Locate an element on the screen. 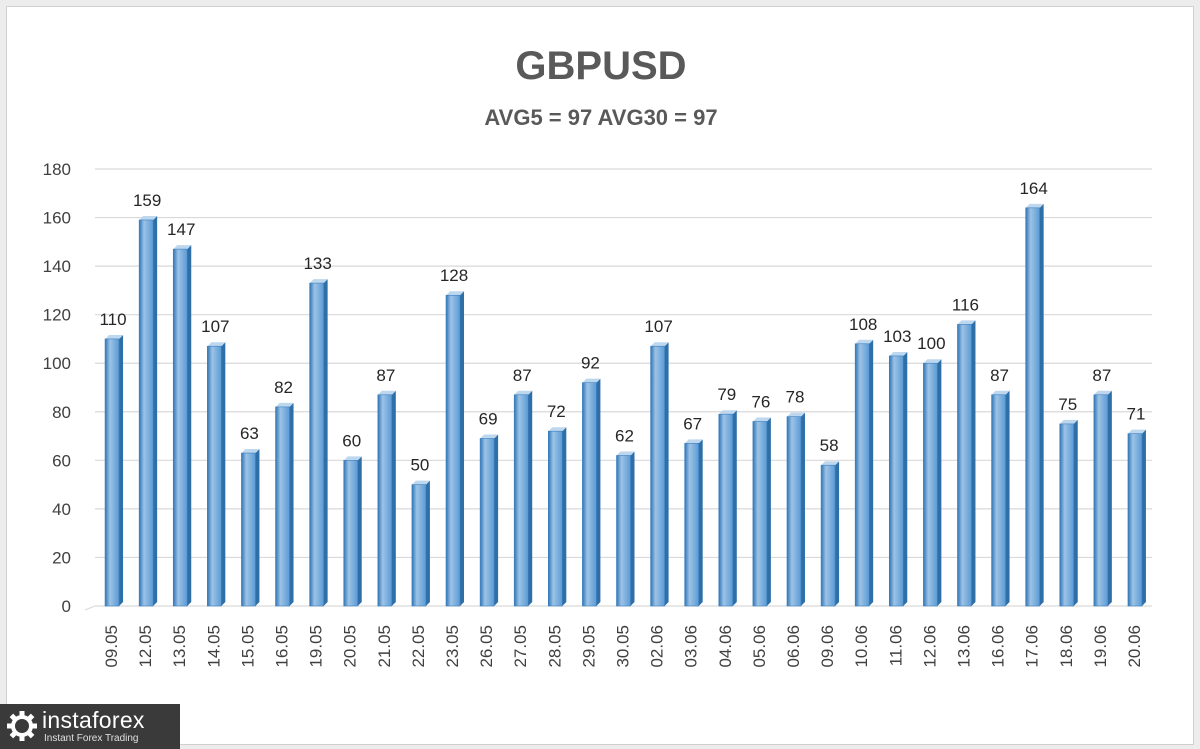 This screenshot has width=1200, height=749. data-label: 133 is located at coordinates (317, 263).